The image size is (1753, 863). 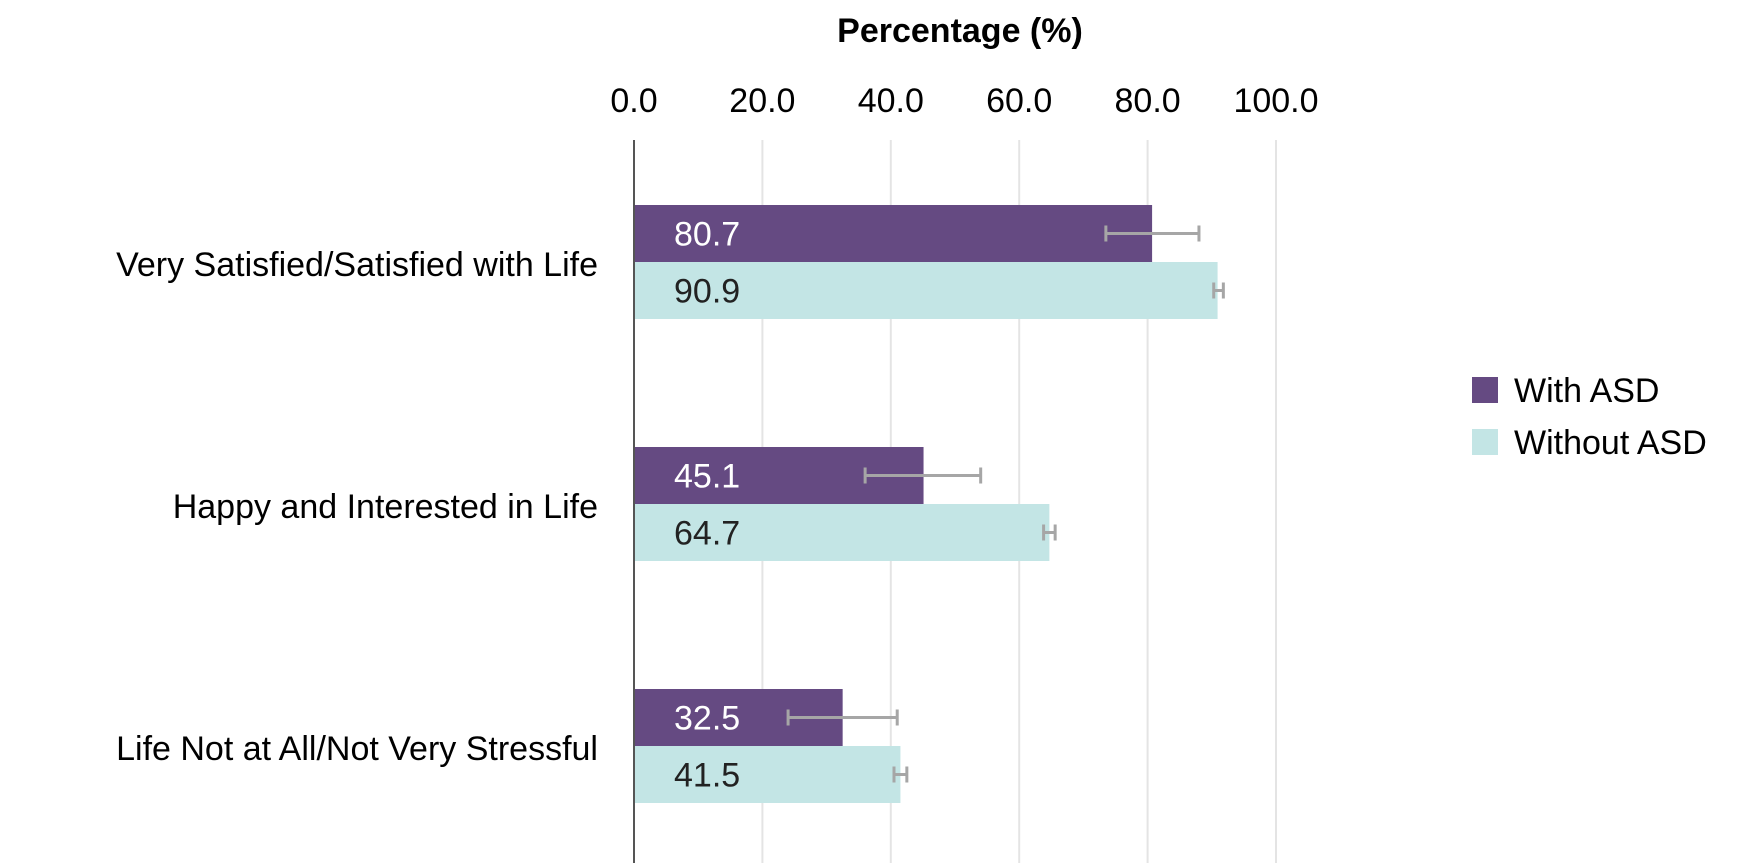 What do you see at coordinates (707, 235) in the screenshot?
I see `data-label: 80.7` at bounding box center [707, 235].